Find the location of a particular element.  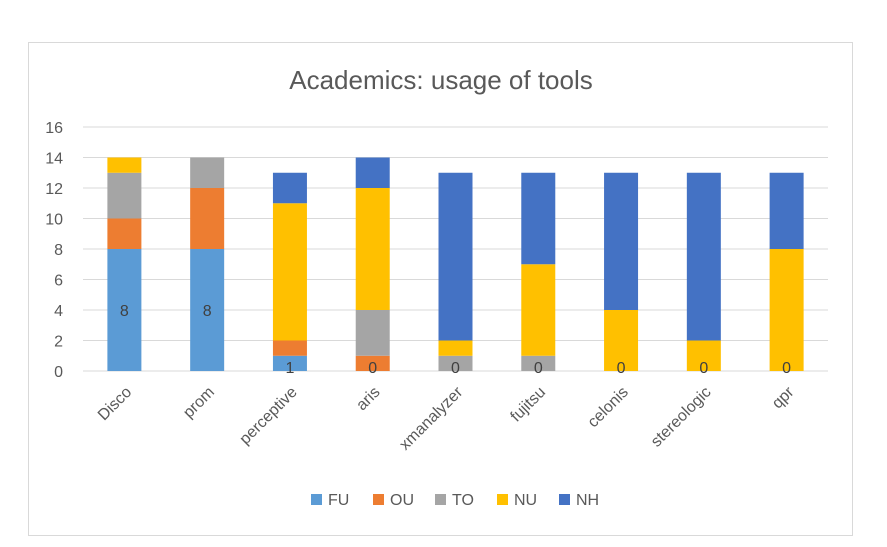

x-tick-label: xmanalyzer is located at coordinates (431, 418).